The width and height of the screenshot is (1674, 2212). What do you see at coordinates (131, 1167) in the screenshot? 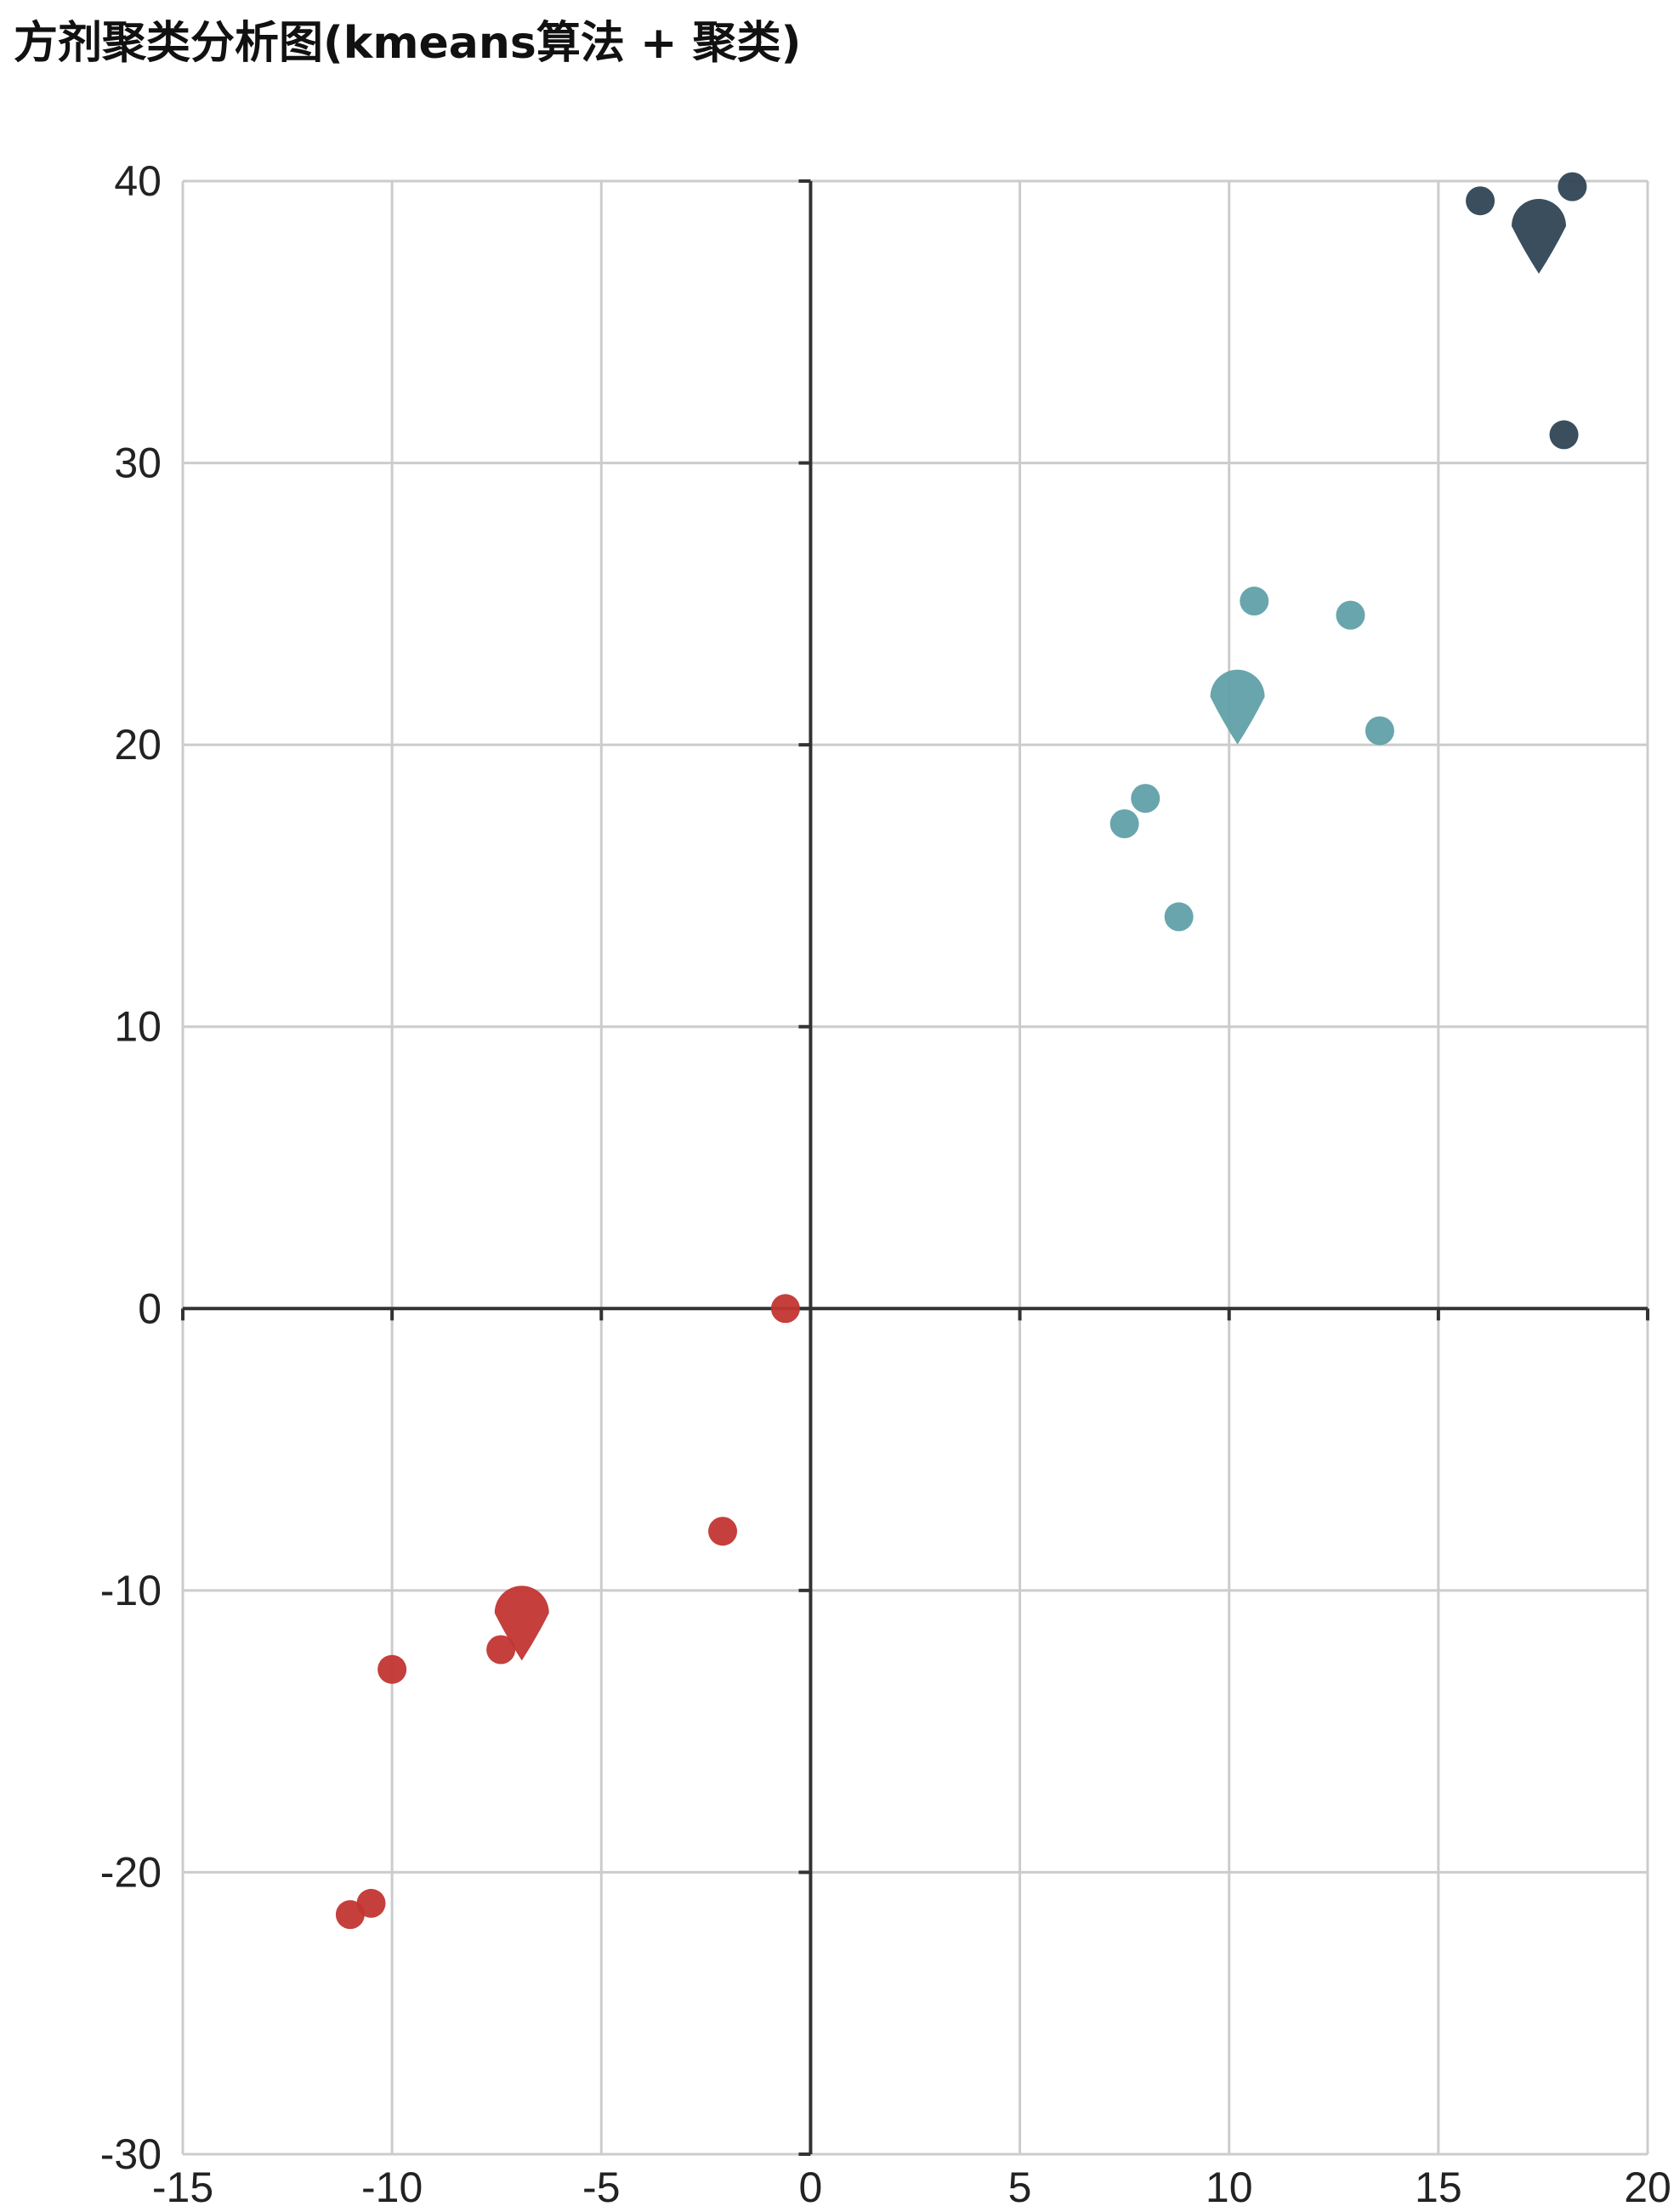
I see `y-axis-ticks: -30 -20 -10 0 10 20 30 40` at bounding box center [131, 1167].